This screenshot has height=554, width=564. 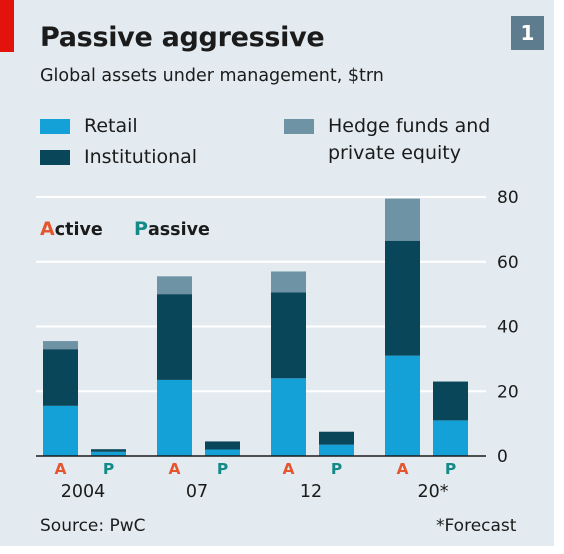 What do you see at coordinates (508, 198) in the screenshot?
I see `y-tick-label-80: 80` at bounding box center [508, 198].